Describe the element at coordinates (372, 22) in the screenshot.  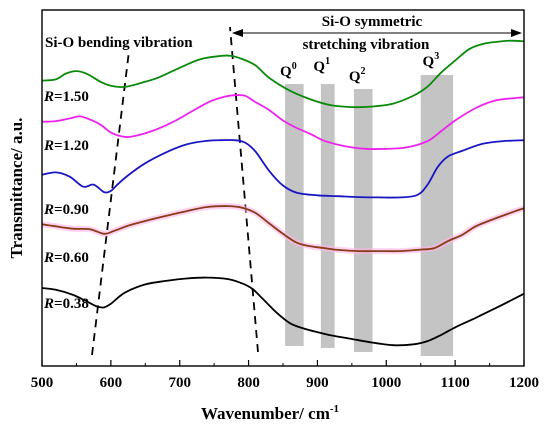
I see `stretching-label-line1: Si-O symmetric` at that location.